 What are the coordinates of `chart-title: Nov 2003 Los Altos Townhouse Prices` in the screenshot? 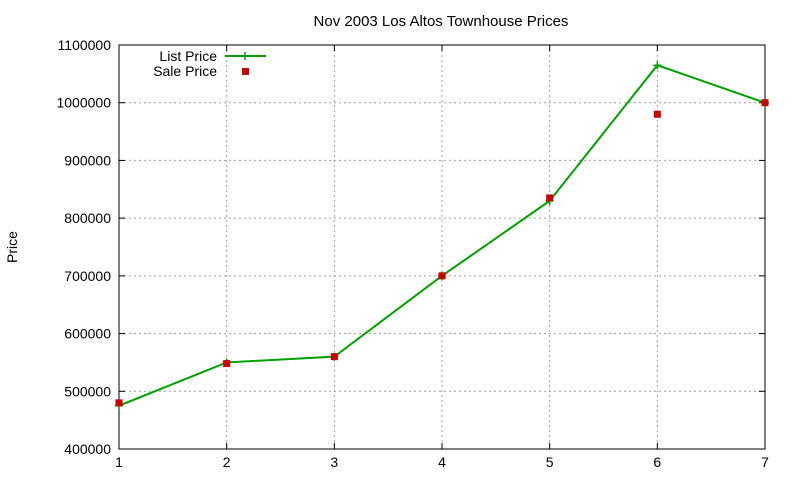 It's located at (441, 21).